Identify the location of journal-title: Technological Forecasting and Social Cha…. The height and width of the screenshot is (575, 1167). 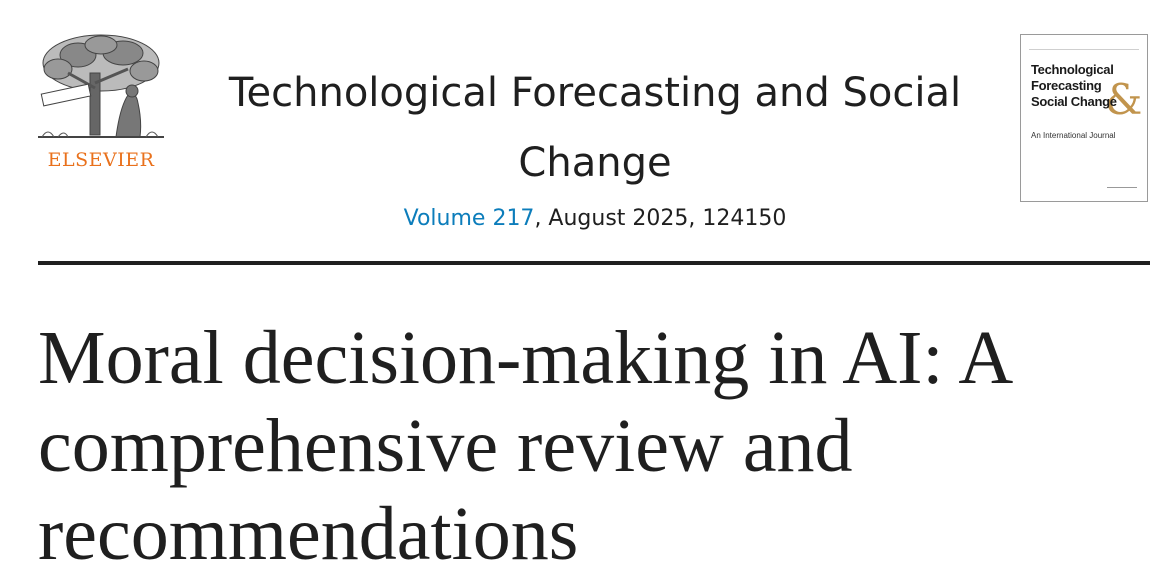
(595, 128).